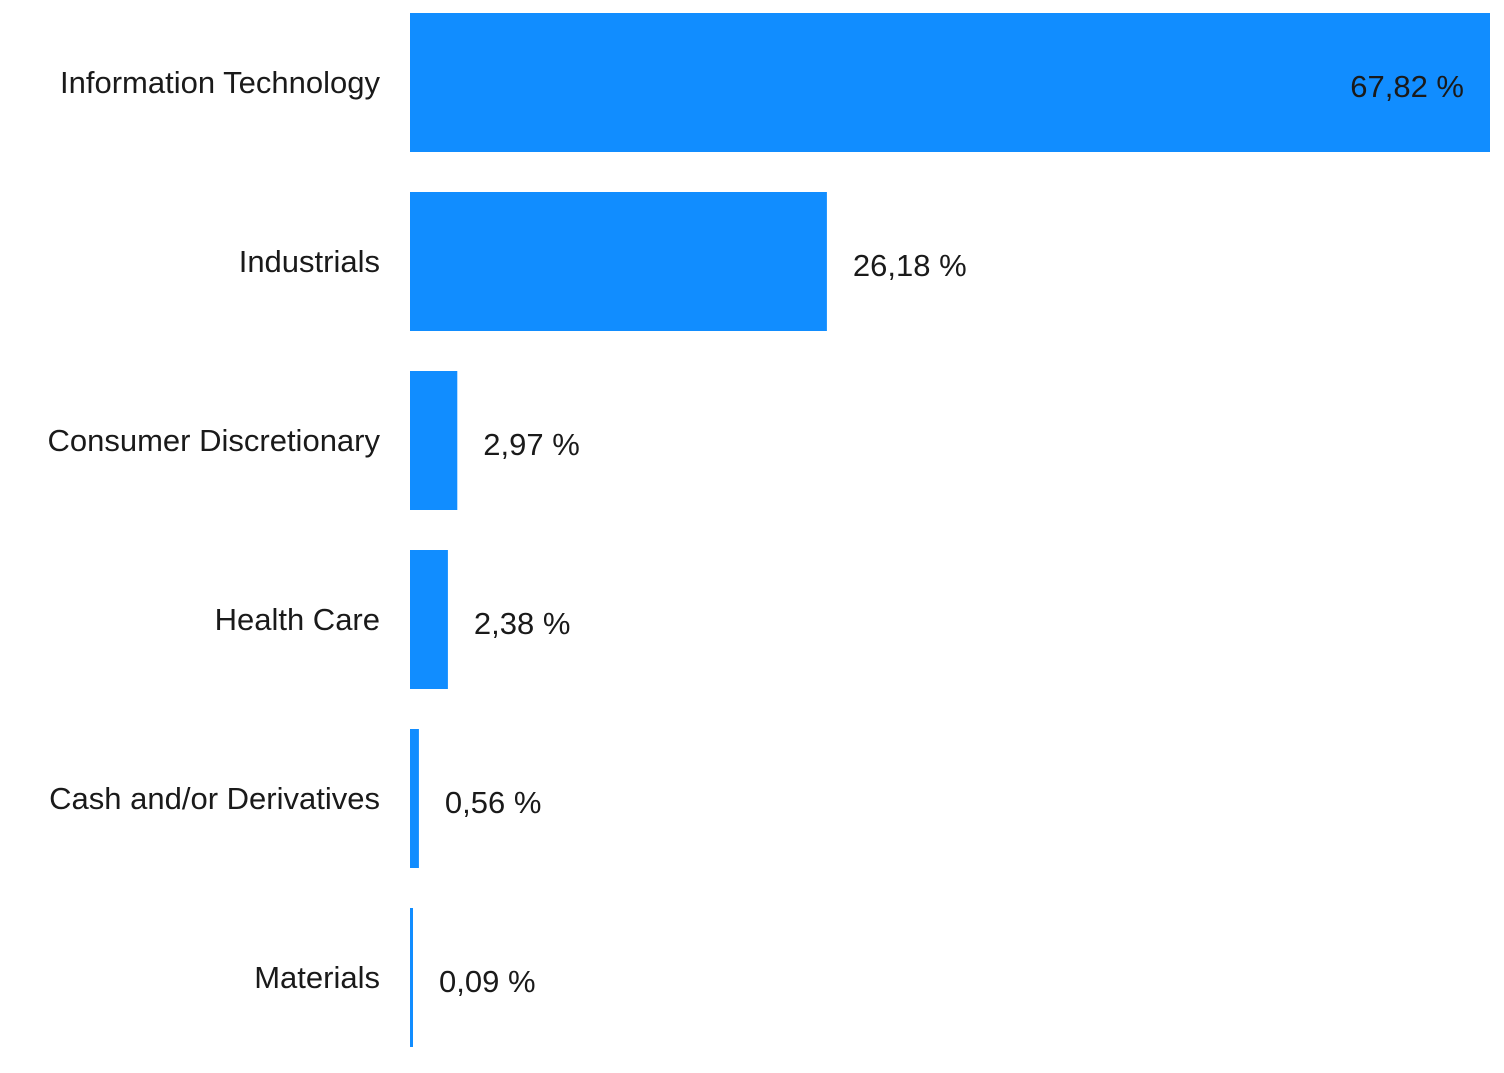  Describe the element at coordinates (522, 623) in the screenshot. I see `value-label: 2,38 %` at that location.